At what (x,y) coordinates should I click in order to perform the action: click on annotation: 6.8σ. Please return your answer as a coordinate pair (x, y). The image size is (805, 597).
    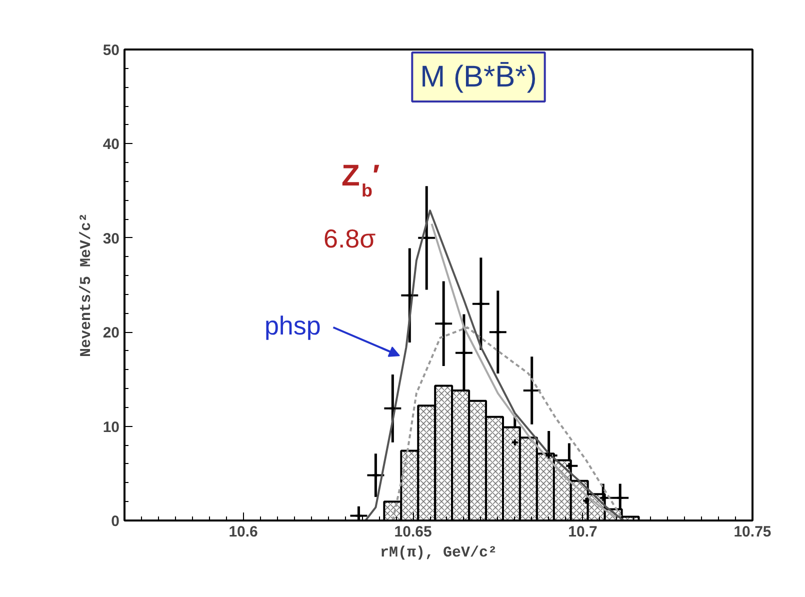
    Looking at the image, I should click on (350, 239).